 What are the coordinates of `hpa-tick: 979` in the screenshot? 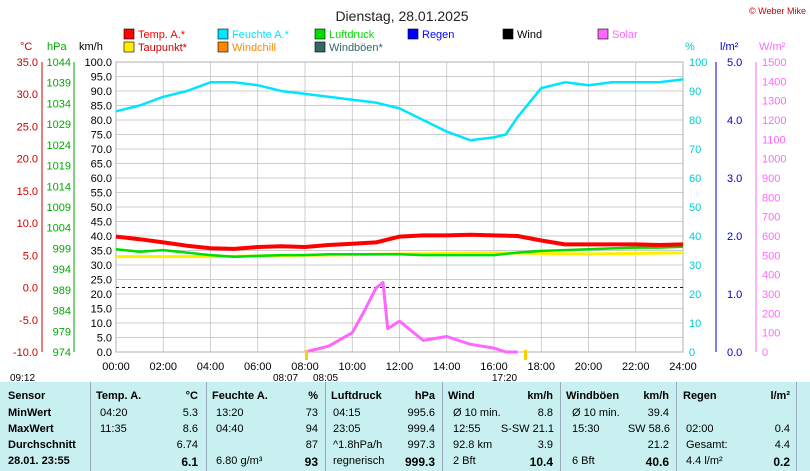 It's located at (62, 332).